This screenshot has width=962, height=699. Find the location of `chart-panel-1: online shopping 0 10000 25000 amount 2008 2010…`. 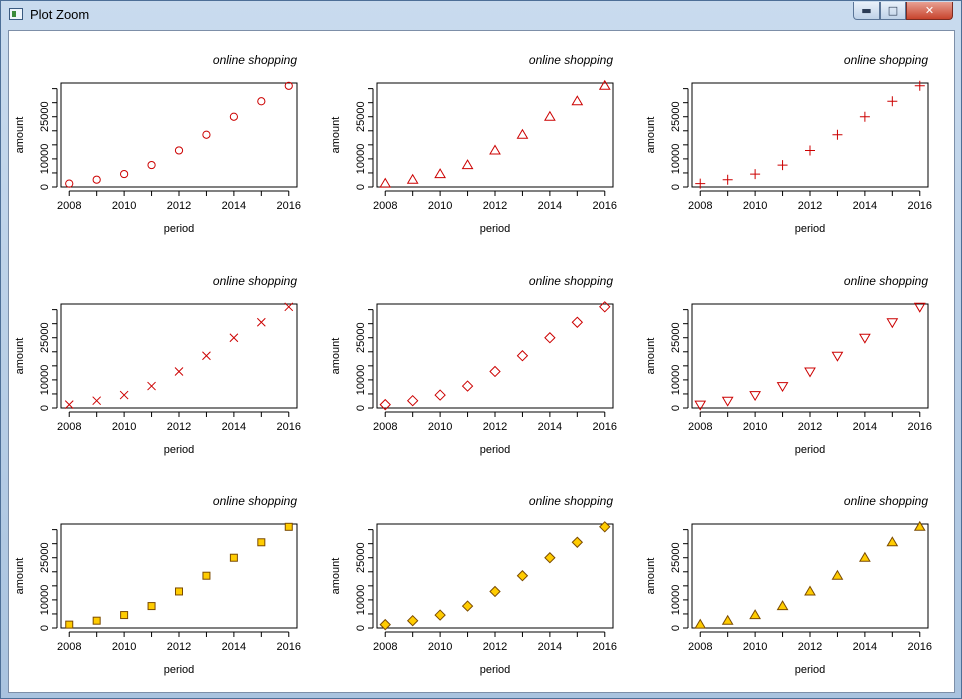

chart-panel-1: online shopping 0 10000 25000 amount 2008 2010… is located at coordinates (157, 144).